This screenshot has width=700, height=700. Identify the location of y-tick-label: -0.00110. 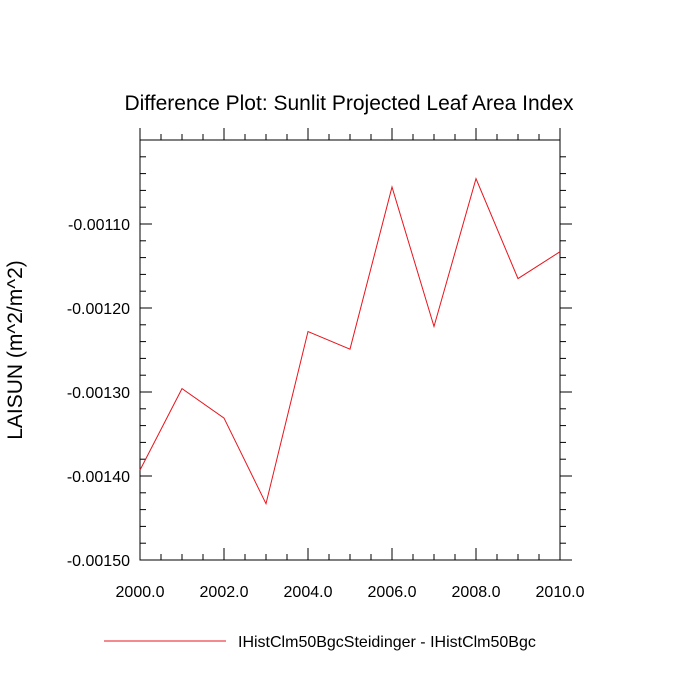
(99, 225).